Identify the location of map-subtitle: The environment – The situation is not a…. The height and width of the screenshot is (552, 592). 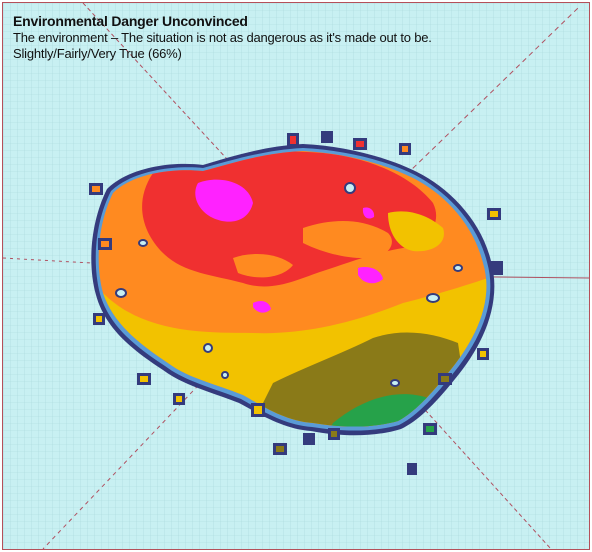
(222, 37).